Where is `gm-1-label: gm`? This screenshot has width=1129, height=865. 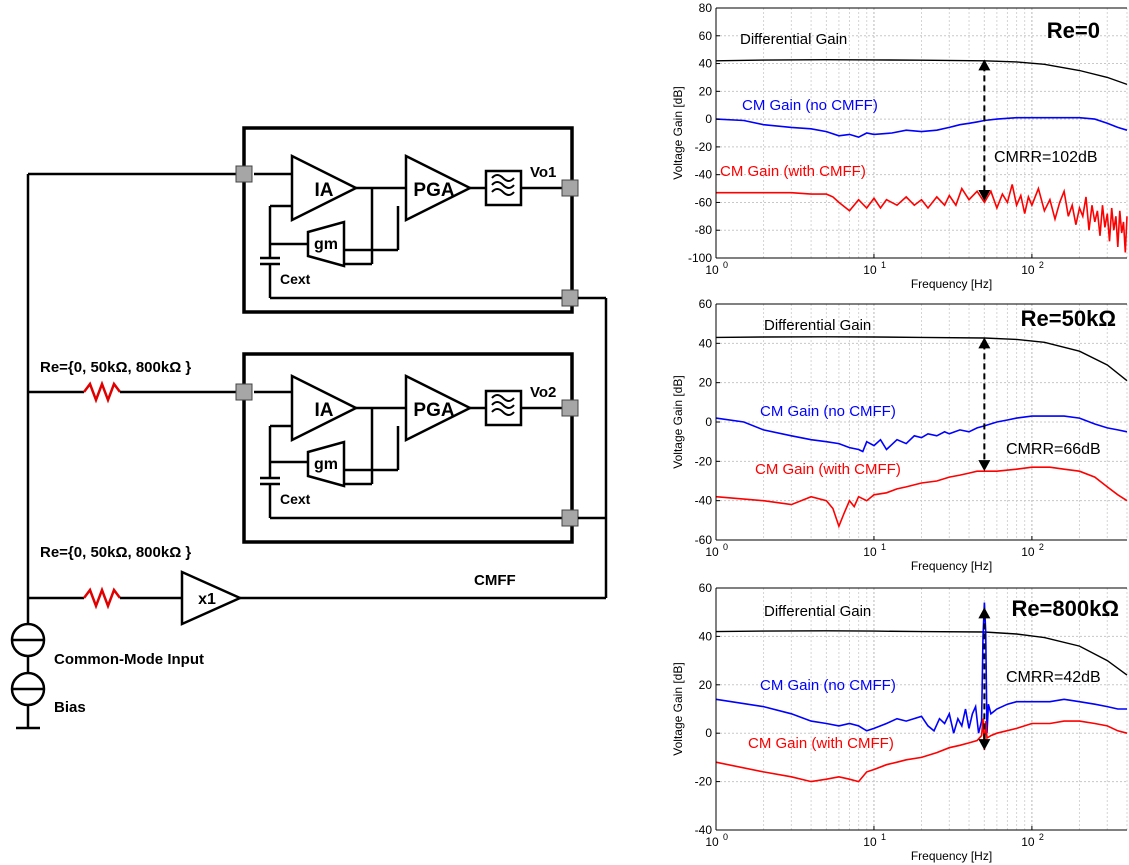 gm-1-label: gm is located at coordinates (326, 244).